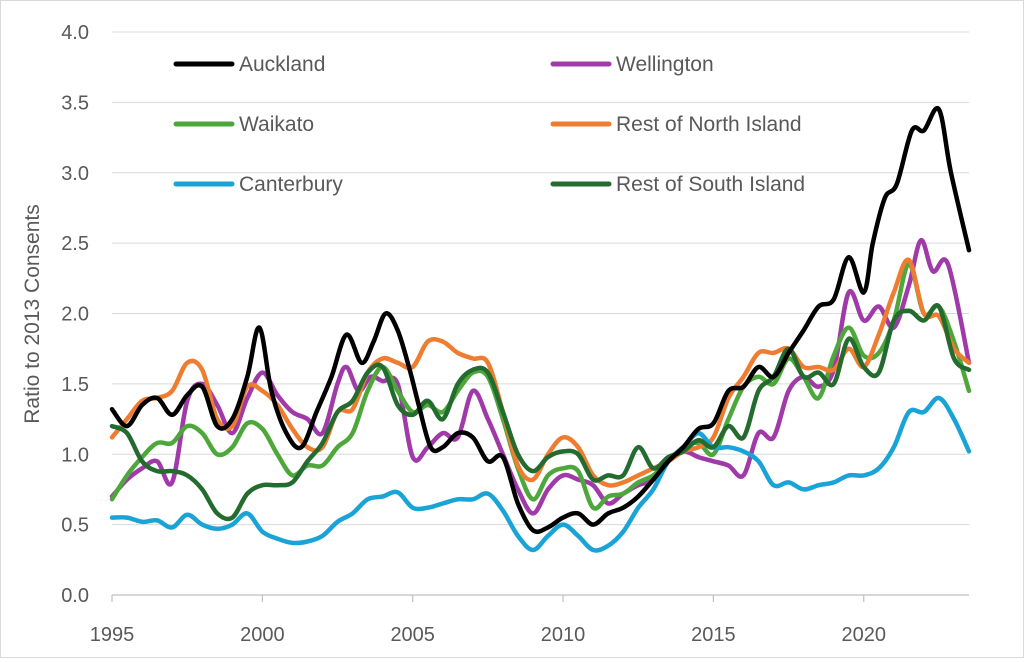 The image size is (1024, 662). What do you see at coordinates (32, 313) in the screenshot?
I see `y-axis-label: Ratio to 2013 Consents` at bounding box center [32, 313].